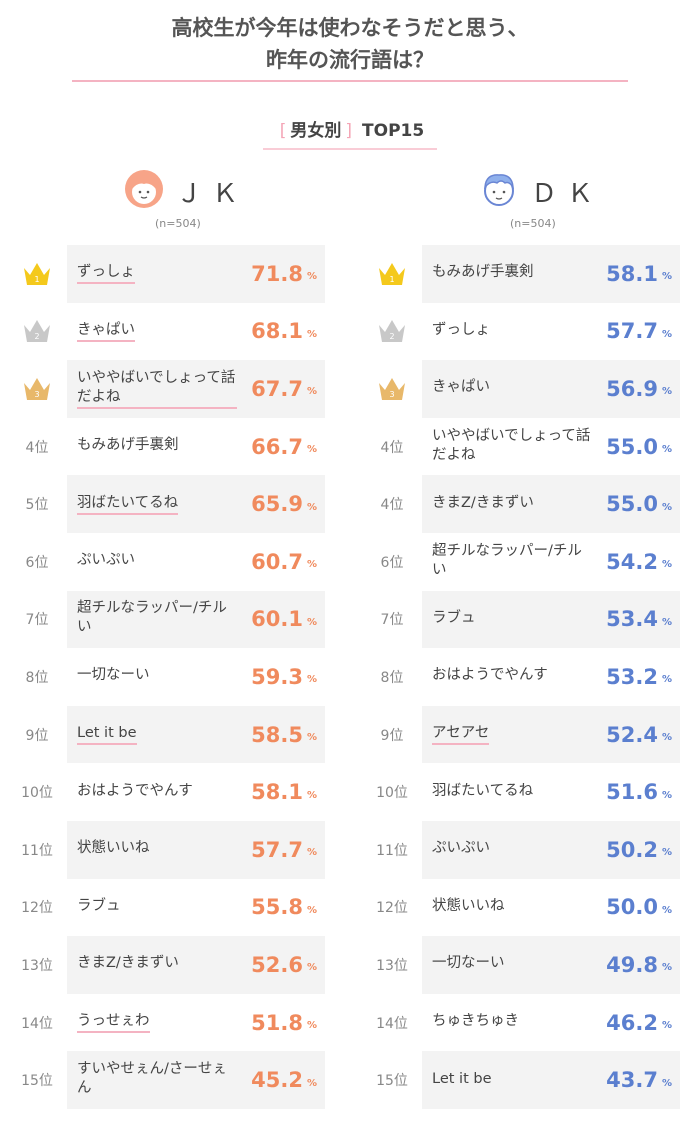  I want to click on row-value-number: 57.7, so click(632, 331).